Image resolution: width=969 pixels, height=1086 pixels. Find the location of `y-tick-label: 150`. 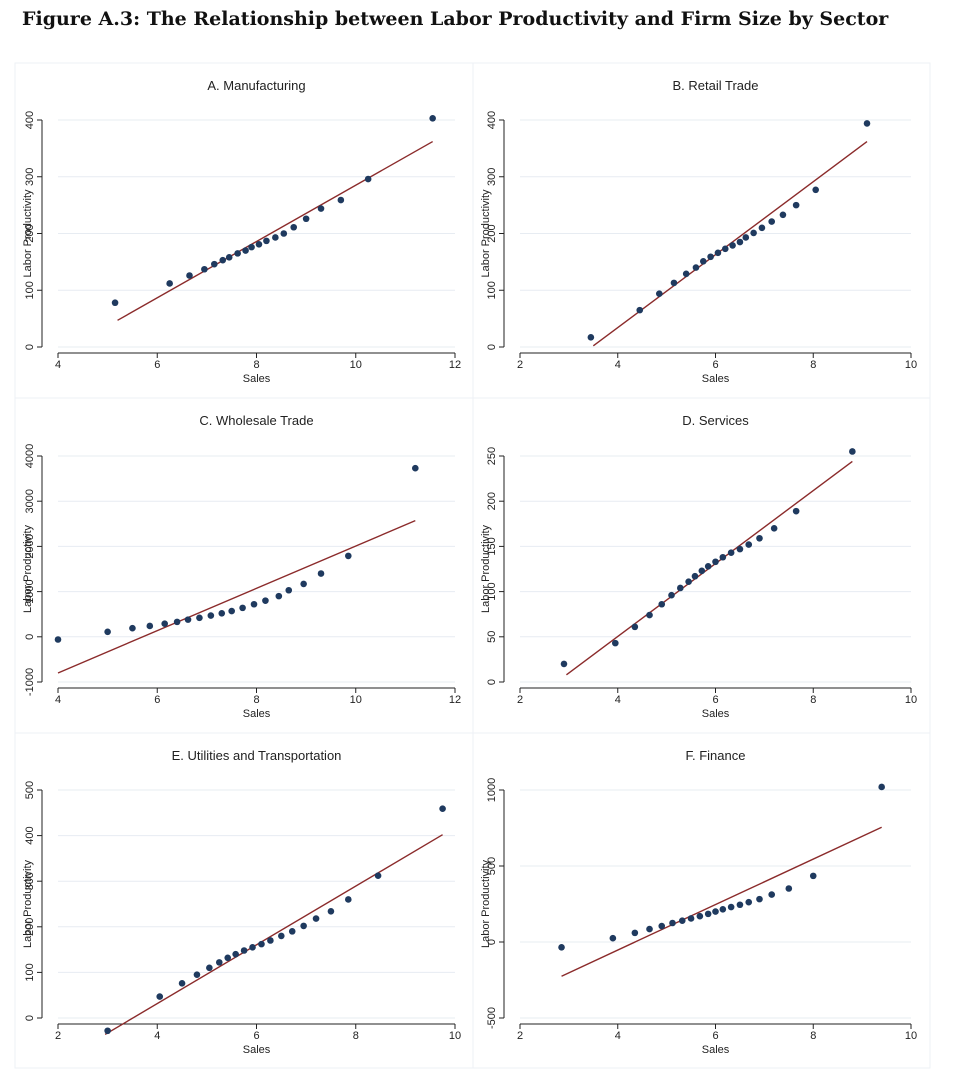

y-tick-label: 150 is located at coordinates (492, 546).